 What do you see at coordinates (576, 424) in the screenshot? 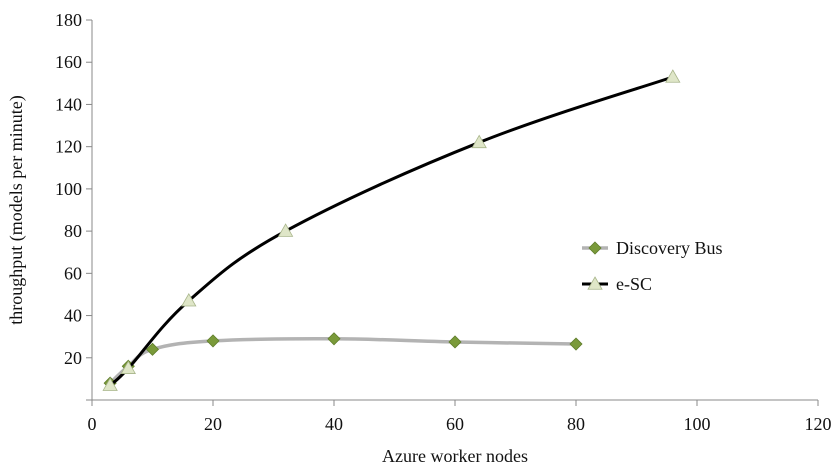
I see `x-tick-label: 80` at bounding box center [576, 424].